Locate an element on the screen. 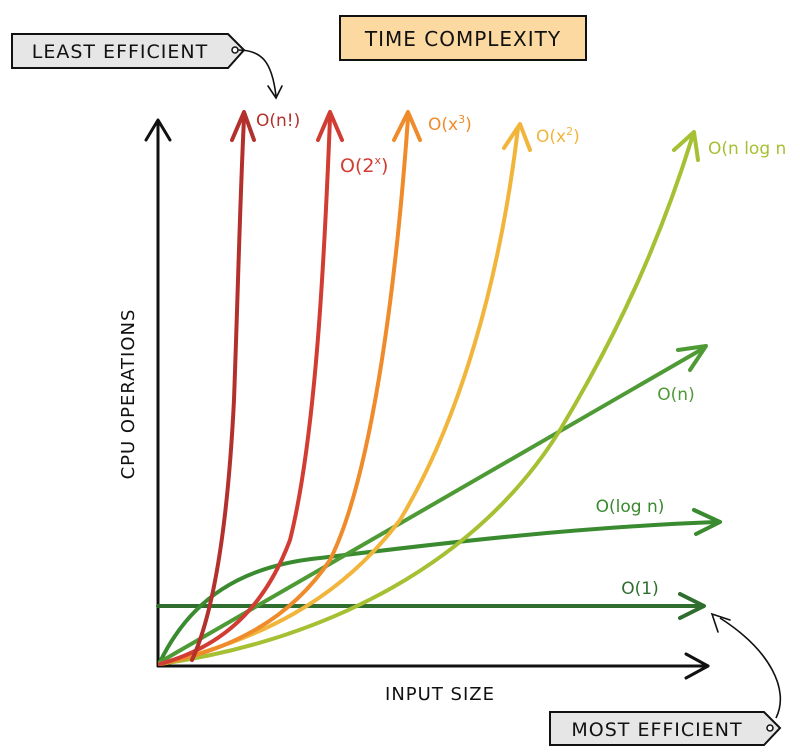  curve-factorial-line is located at coordinates (218, 389).